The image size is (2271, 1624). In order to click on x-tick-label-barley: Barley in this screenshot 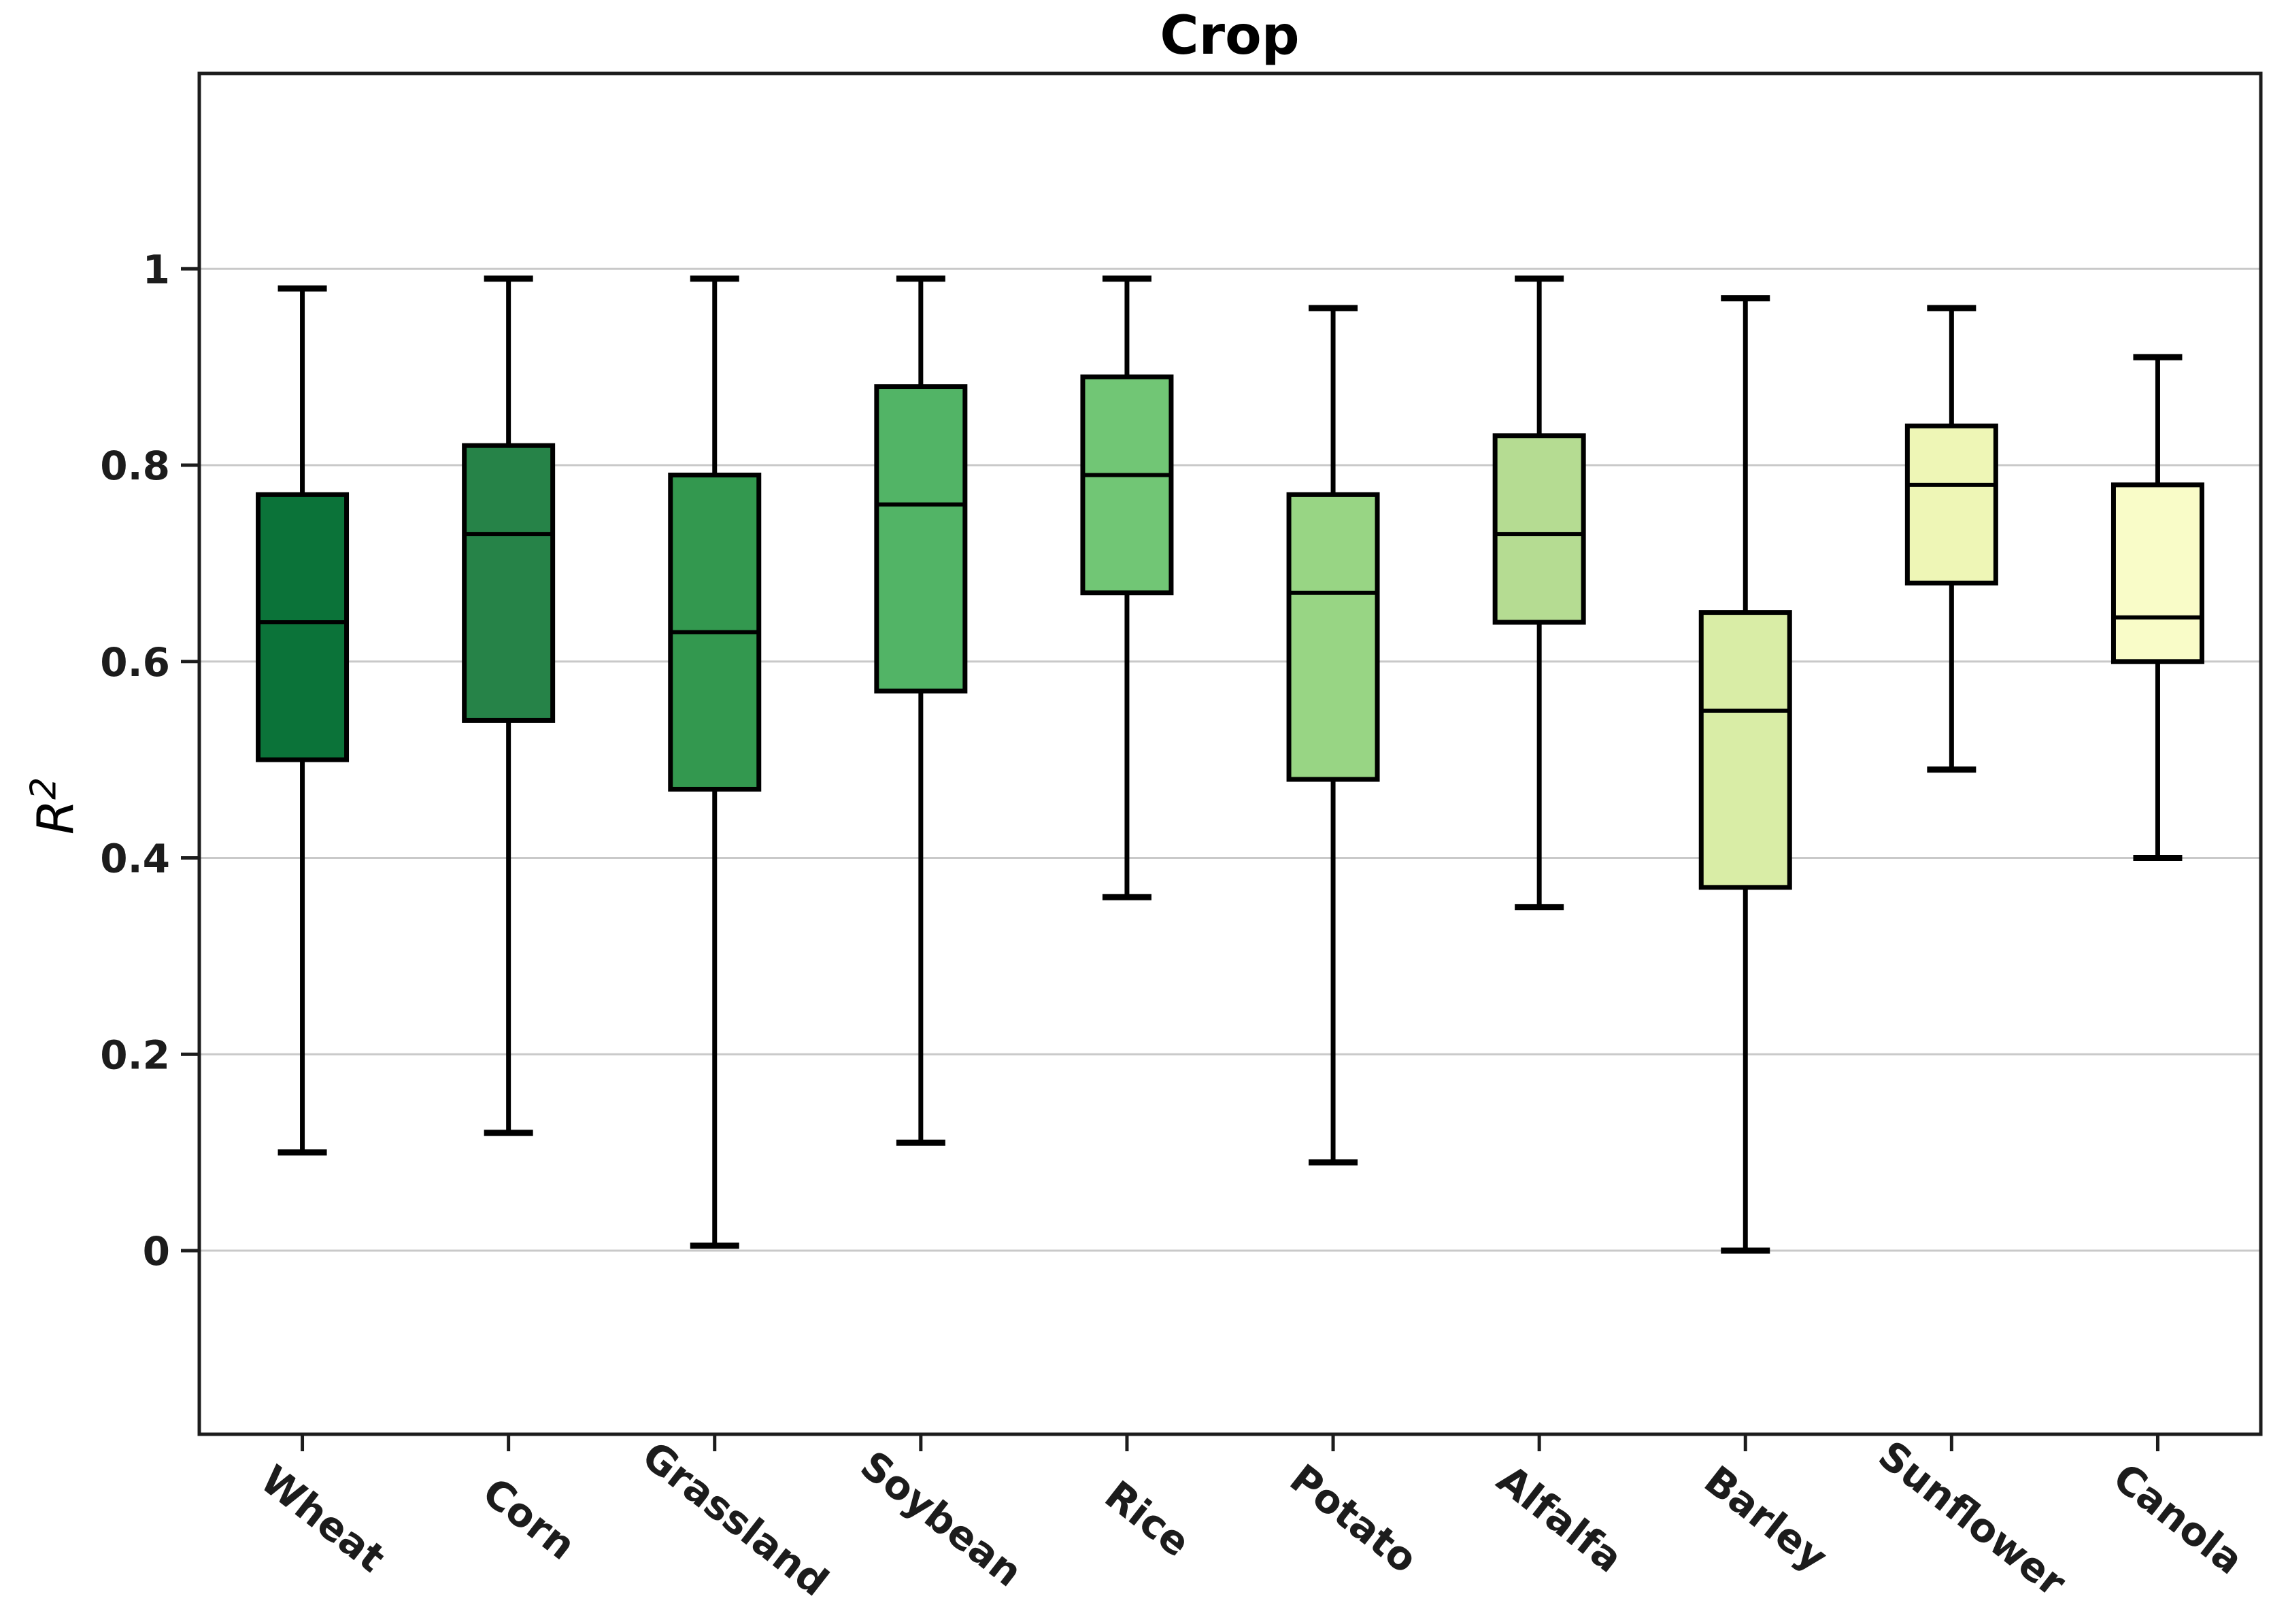, I will do `click(1766, 1518)`.